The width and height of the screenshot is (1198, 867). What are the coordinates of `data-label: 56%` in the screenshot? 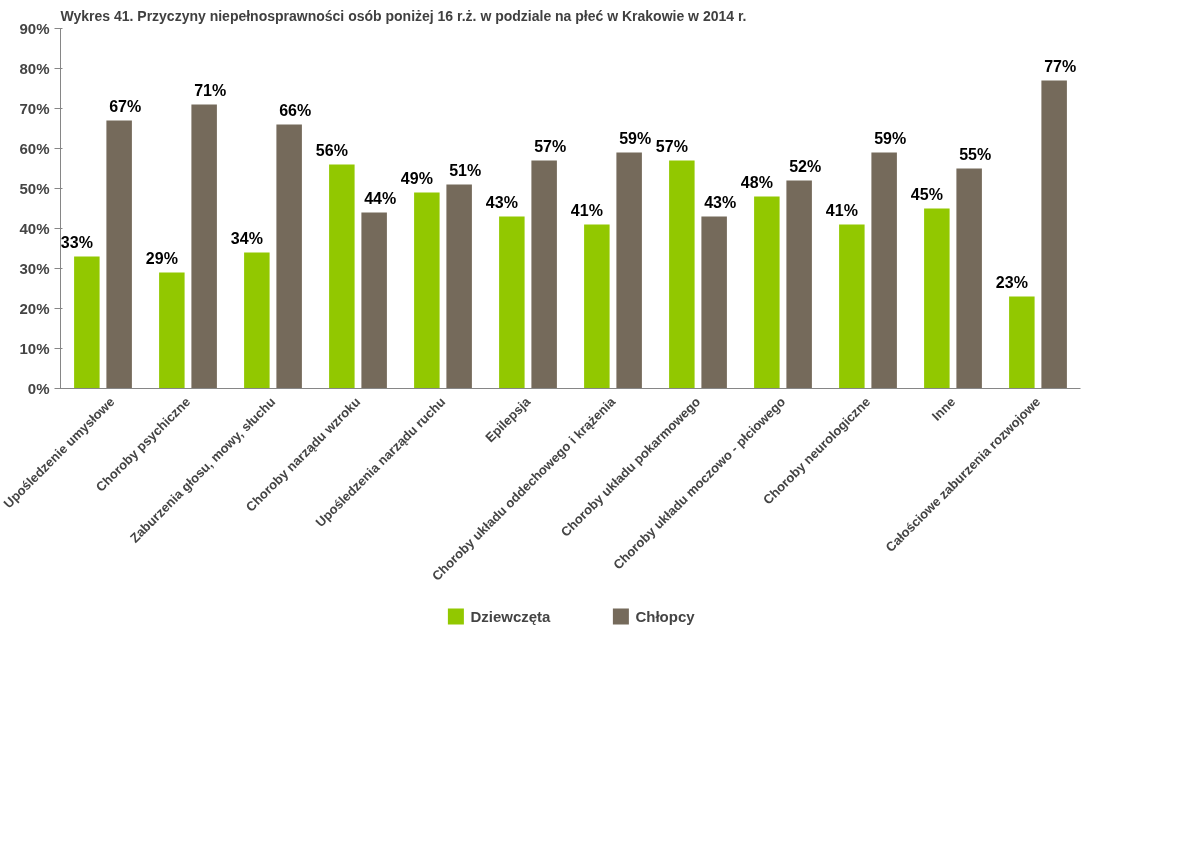 It's located at (331, 150).